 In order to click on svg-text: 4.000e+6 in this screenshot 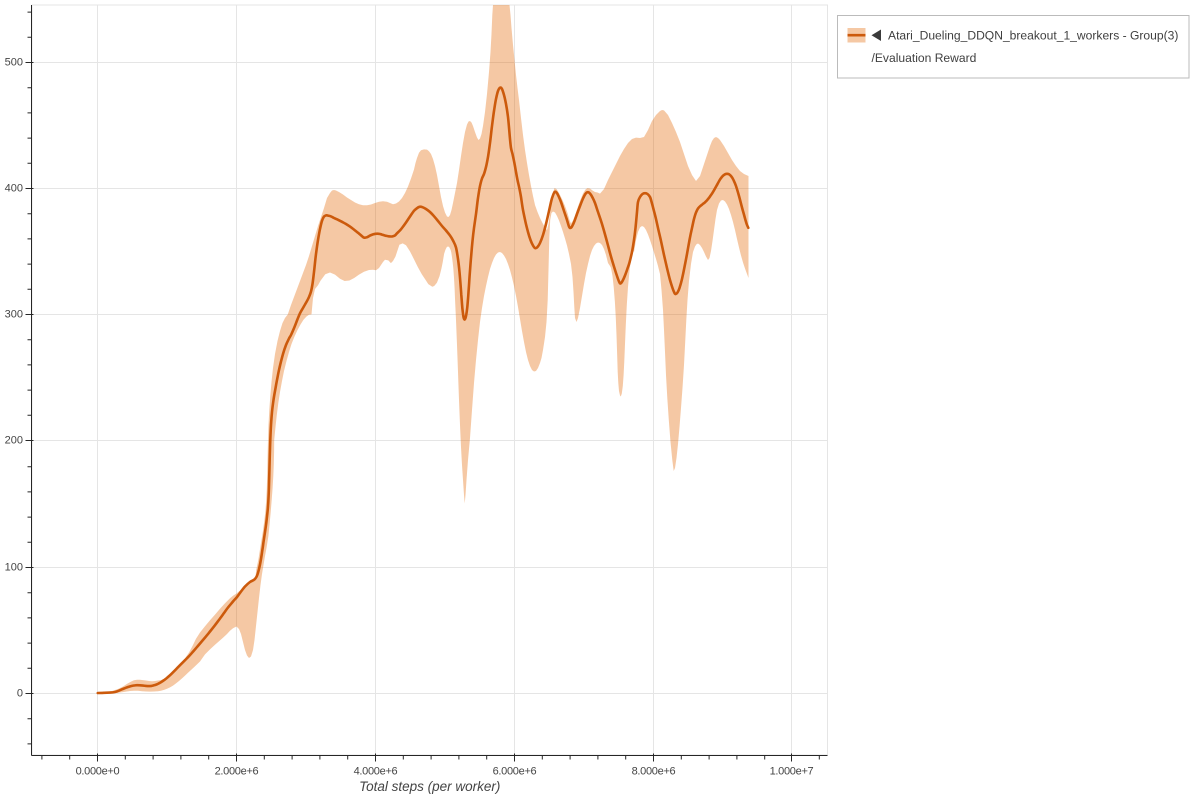, I will do `click(376, 772)`.